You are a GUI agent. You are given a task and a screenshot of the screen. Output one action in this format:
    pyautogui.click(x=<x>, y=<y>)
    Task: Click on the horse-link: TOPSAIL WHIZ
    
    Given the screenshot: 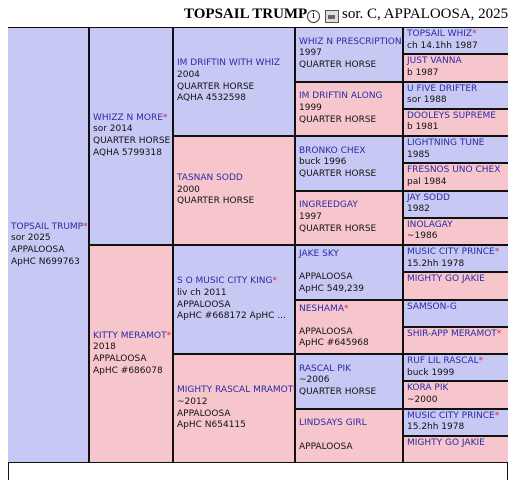 What is the action you would take?
    pyautogui.click(x=440, y=34)
    